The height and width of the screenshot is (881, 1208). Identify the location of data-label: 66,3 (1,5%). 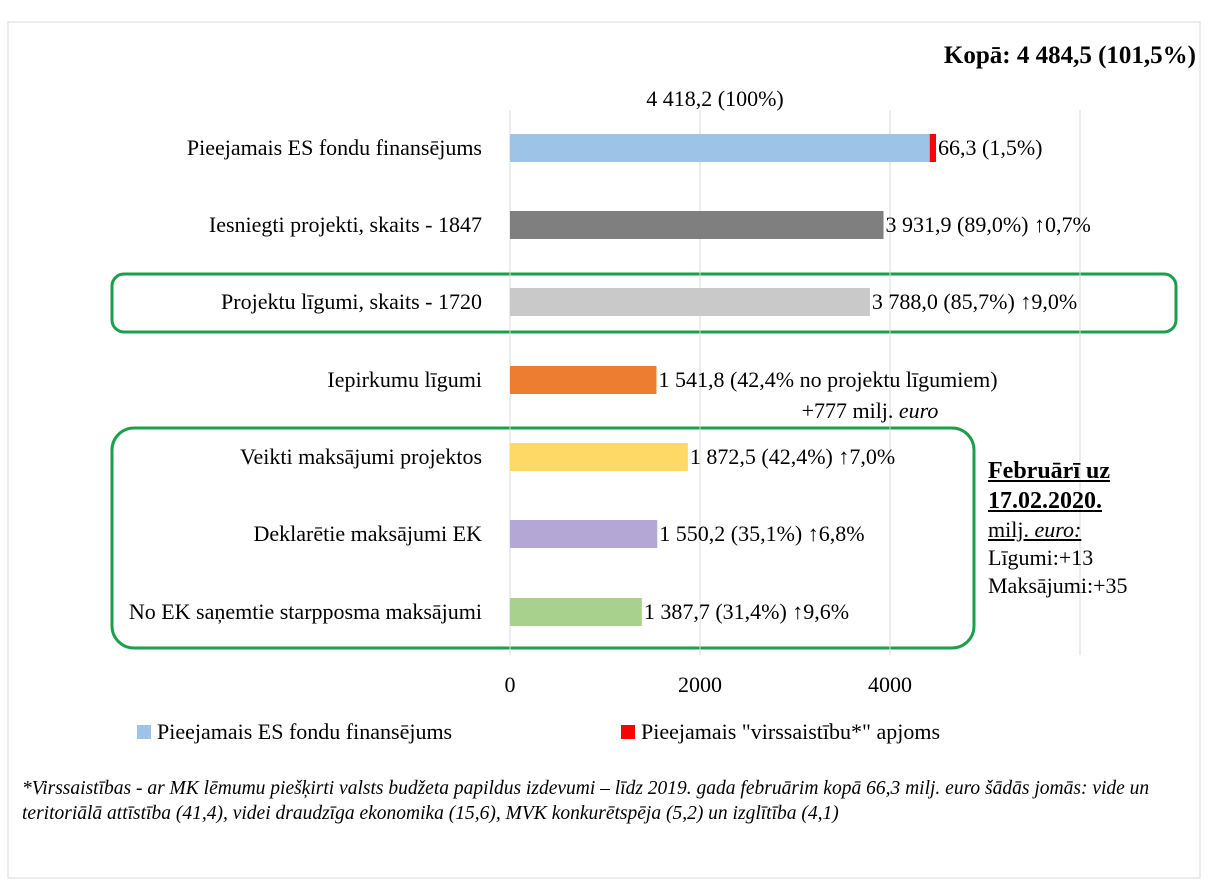
(990, 147).